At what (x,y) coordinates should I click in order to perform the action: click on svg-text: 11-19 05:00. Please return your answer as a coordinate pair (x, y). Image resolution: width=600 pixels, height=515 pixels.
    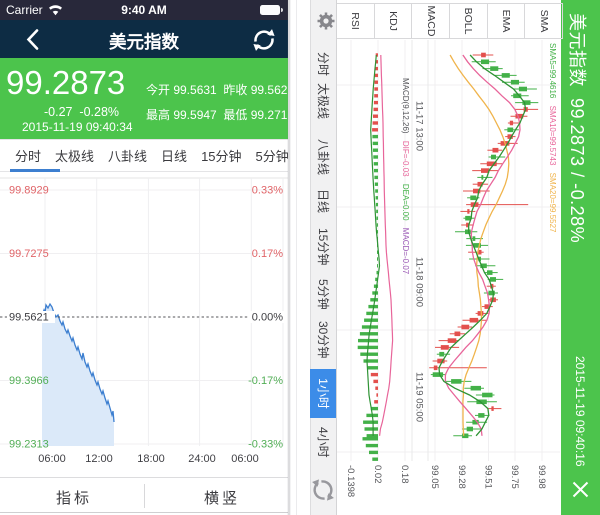
    Looking at the image, I should click on (419, 397).